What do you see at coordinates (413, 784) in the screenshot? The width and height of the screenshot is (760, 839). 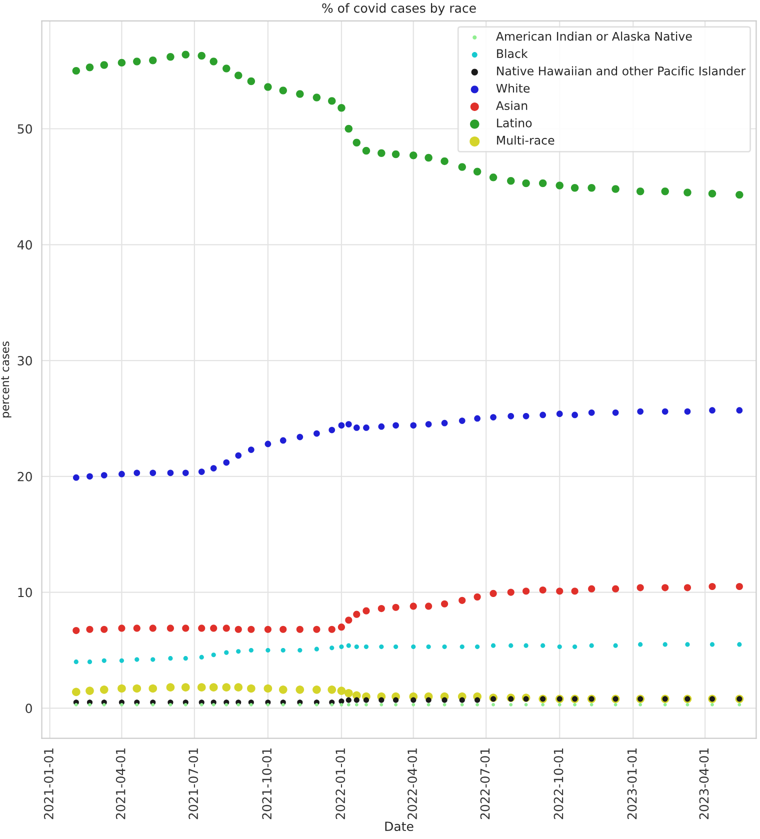 I see `x-tick-label: 2022-04-01` at bounding box center [413, 784].